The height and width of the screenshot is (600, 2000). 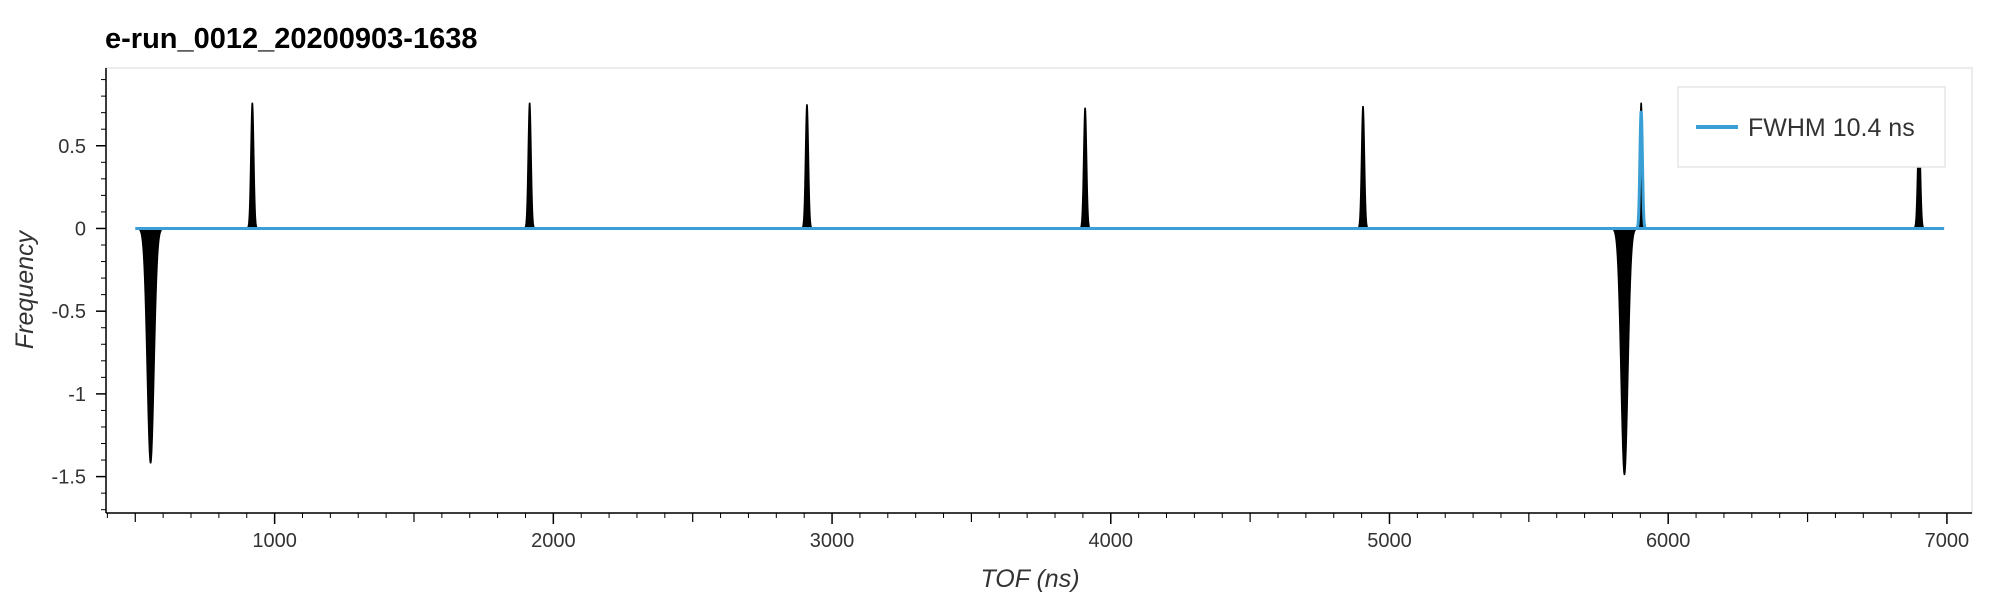 I want to click on legend: FWHM 10.4 ns, so click(x=1811, y=127).